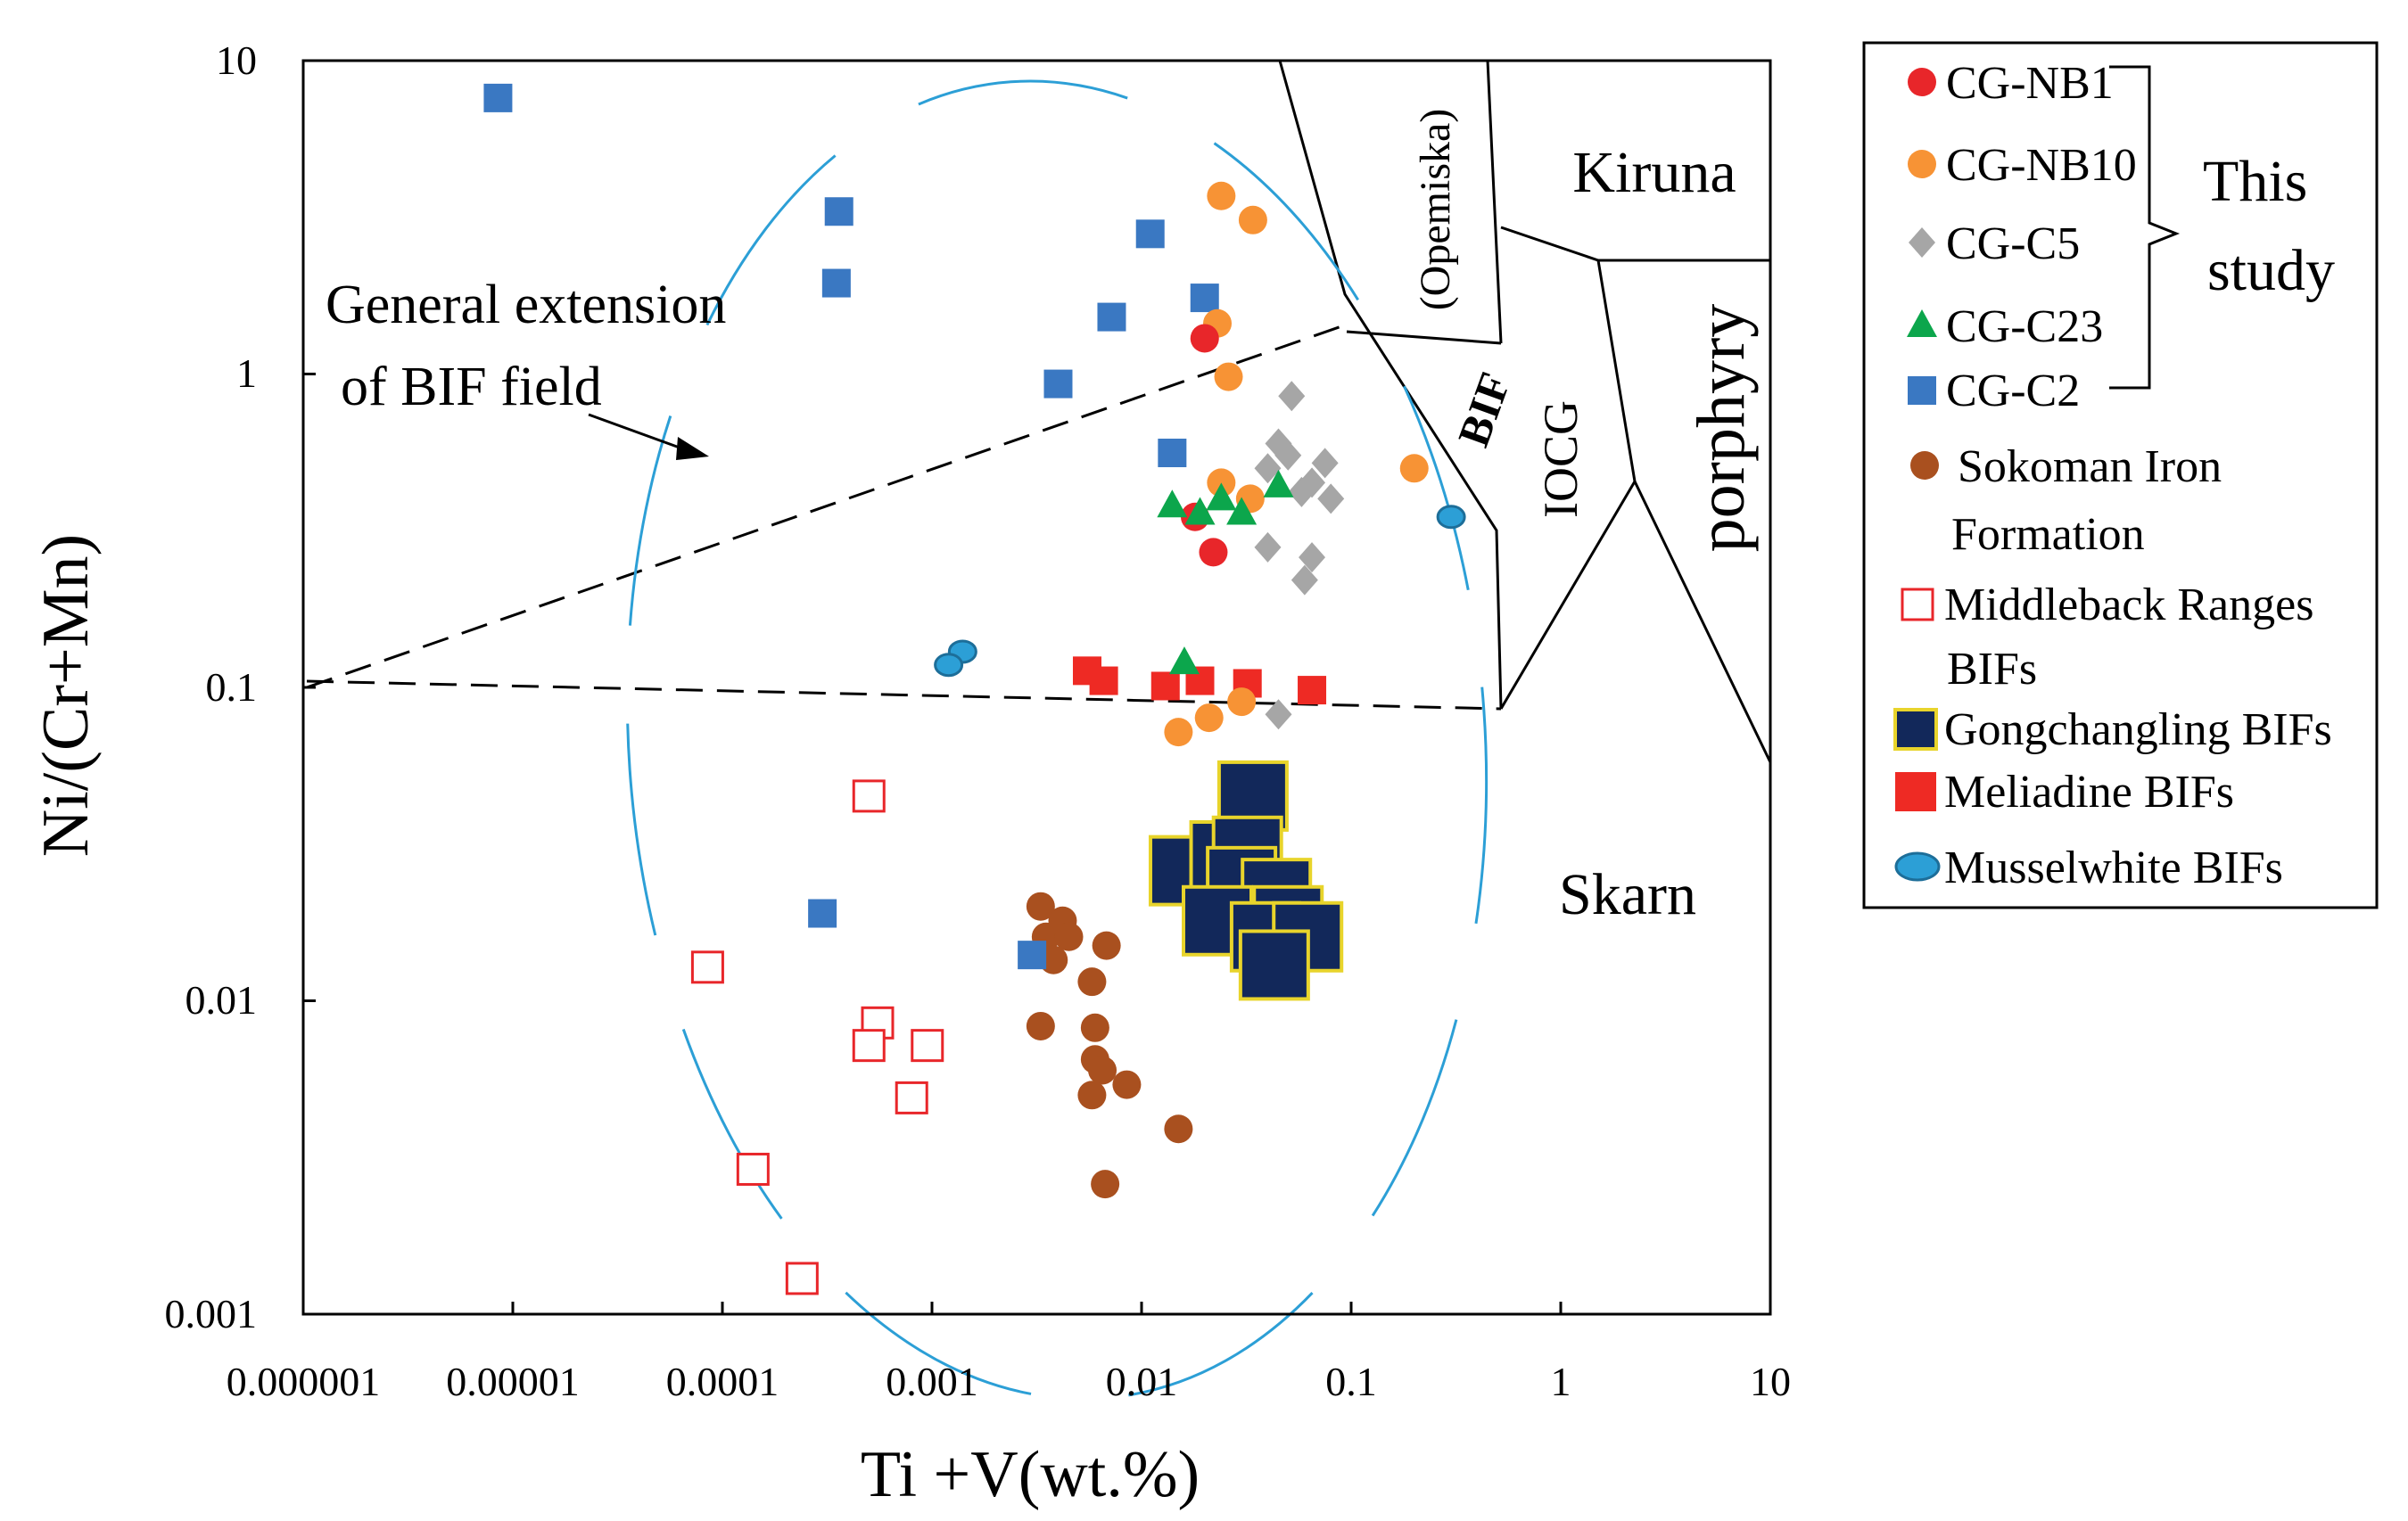  Describe the element at coordinates (2013, 243) in the screenshot. I see `legend-label: CG-C5` at that location.